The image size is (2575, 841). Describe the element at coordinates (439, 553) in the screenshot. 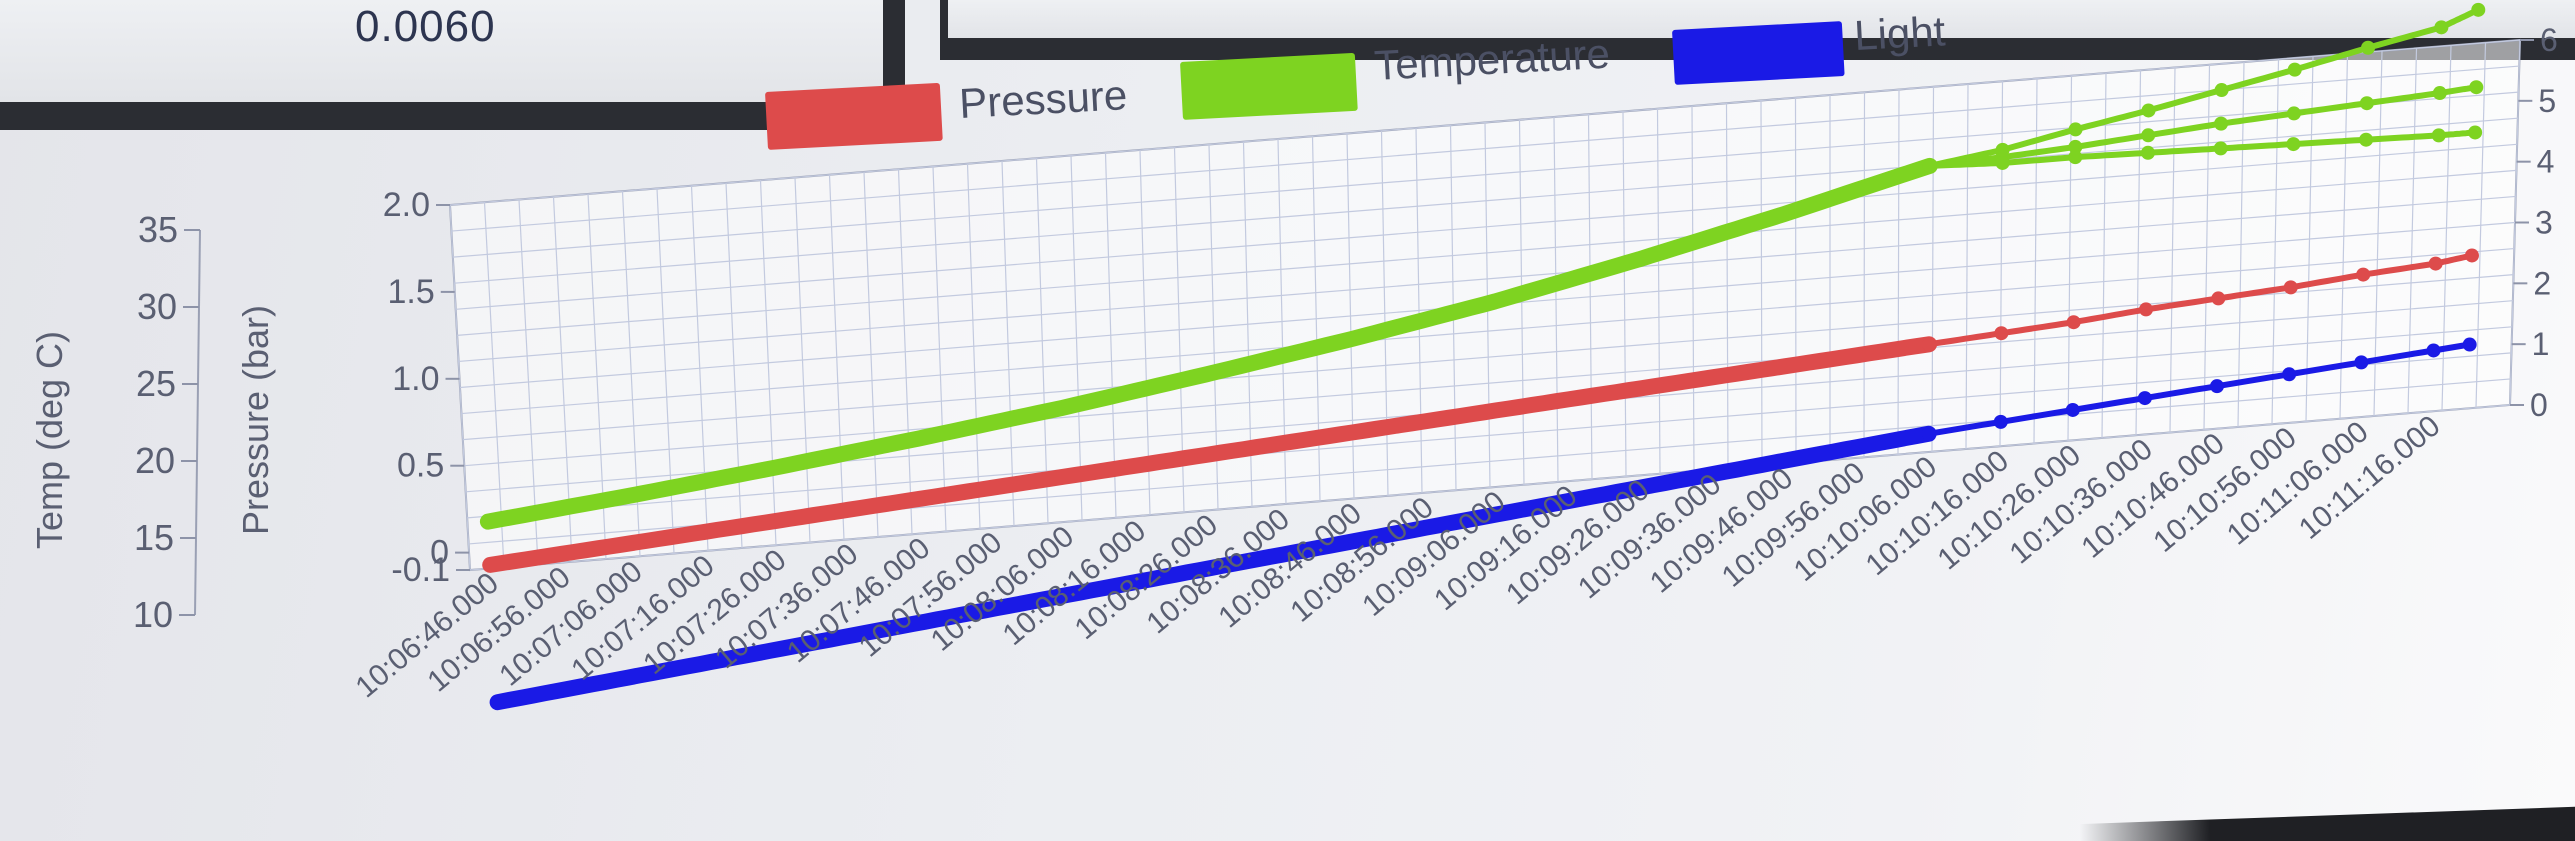

I see `pressure-tick-label: 0` at that location.